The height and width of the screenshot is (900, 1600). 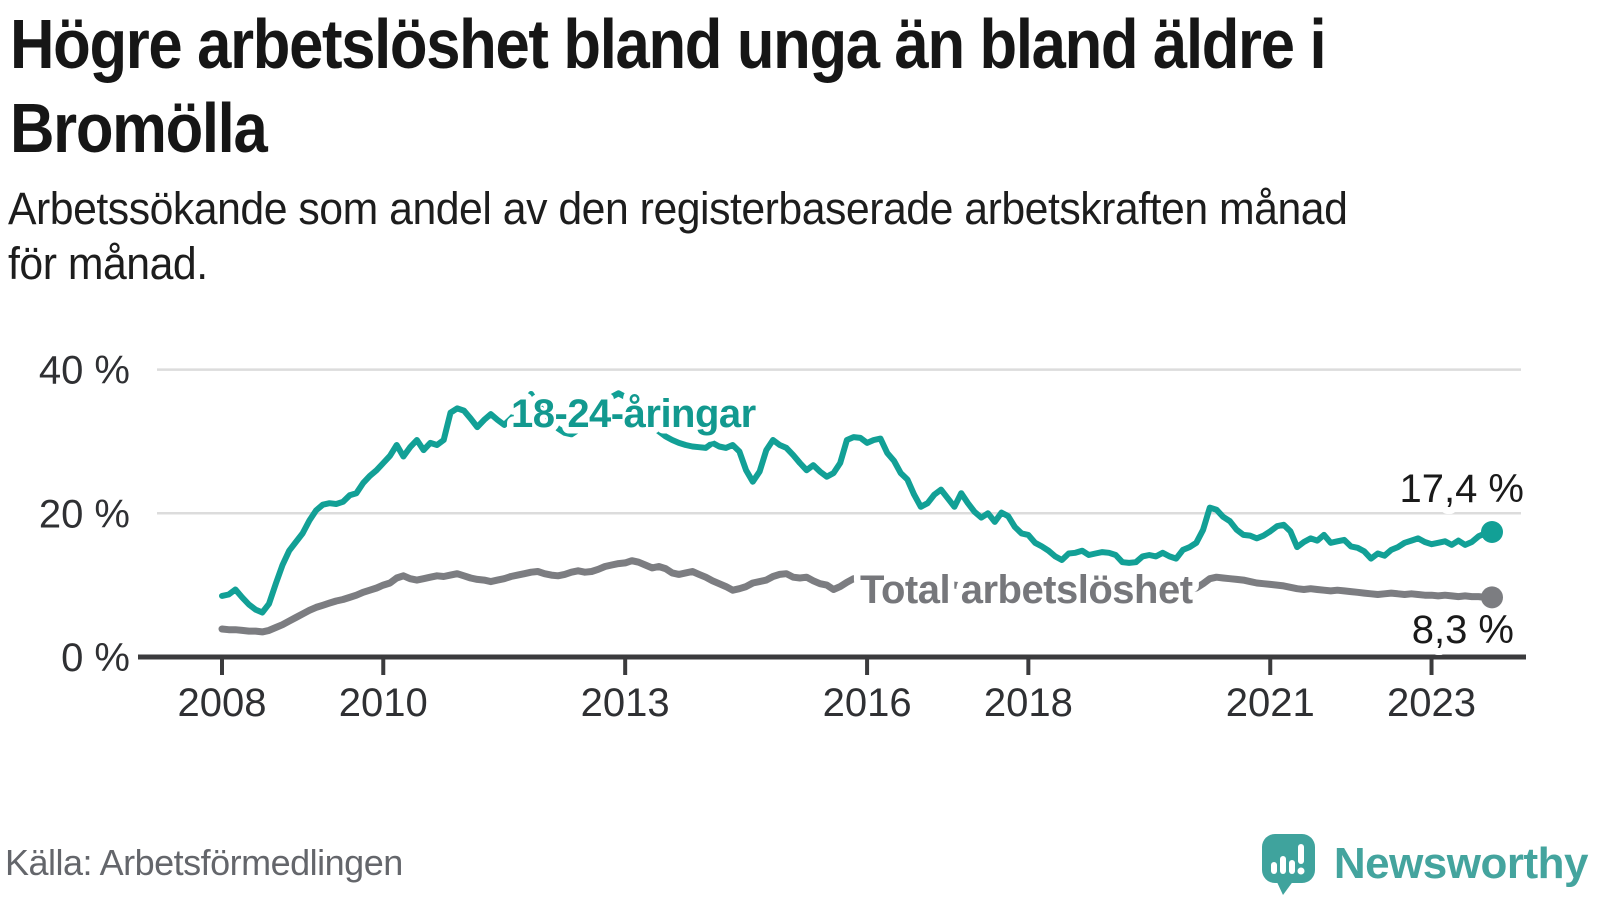 I want to click on newsworthy-logo-icon, so click(x=1288, y=864).